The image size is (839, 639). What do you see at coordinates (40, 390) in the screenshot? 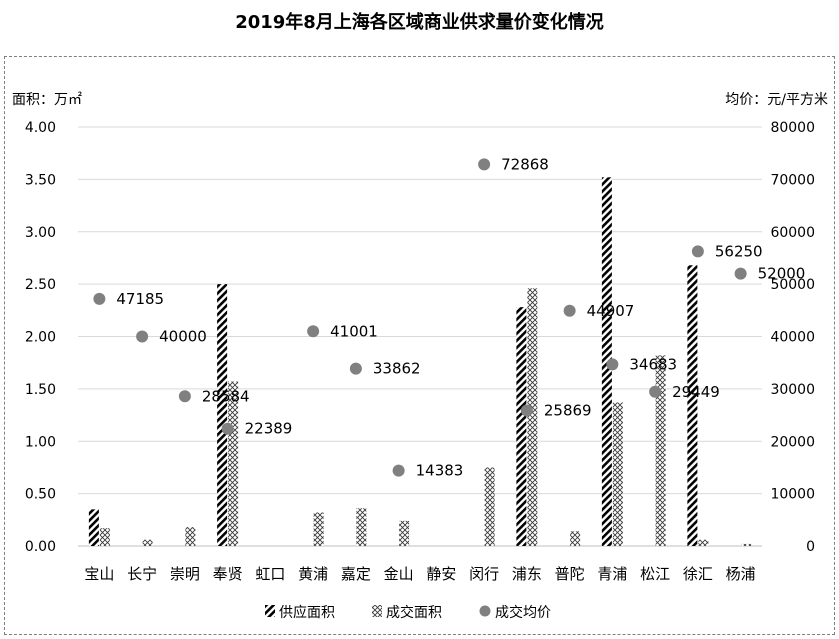
I see `left-tick-label: 1.50` at bounding box center [40, 390].